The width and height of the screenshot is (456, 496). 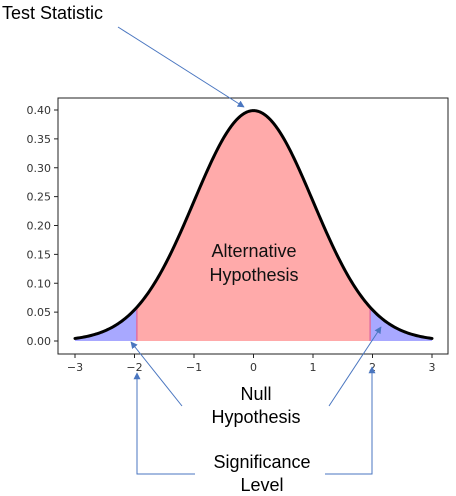 I want to click on boundary-layer, so click(x=253, y=324).